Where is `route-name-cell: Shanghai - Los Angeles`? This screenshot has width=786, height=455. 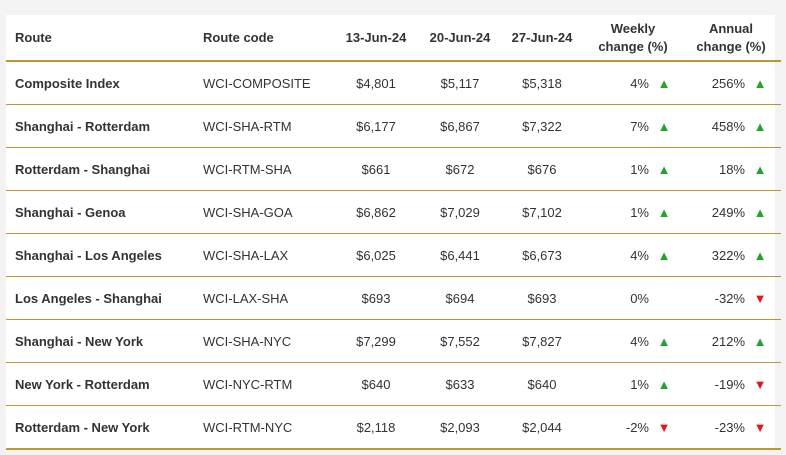
route-name-cell: Shanghai - Los Angeles is located at coordinates (99, 255).